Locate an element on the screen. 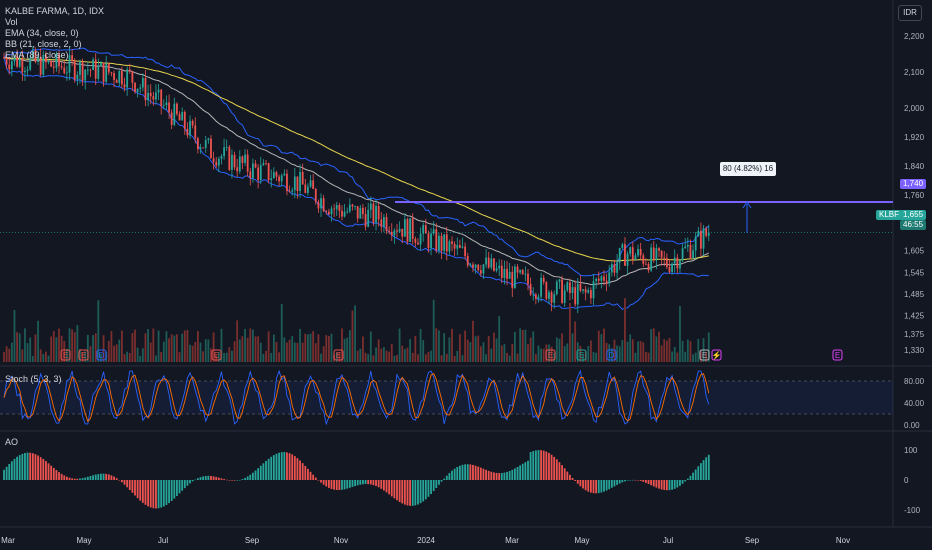 The width and height of the screenshot is (932, 550). level-price-tag: 1,740 is located at coordinates (913, 184).